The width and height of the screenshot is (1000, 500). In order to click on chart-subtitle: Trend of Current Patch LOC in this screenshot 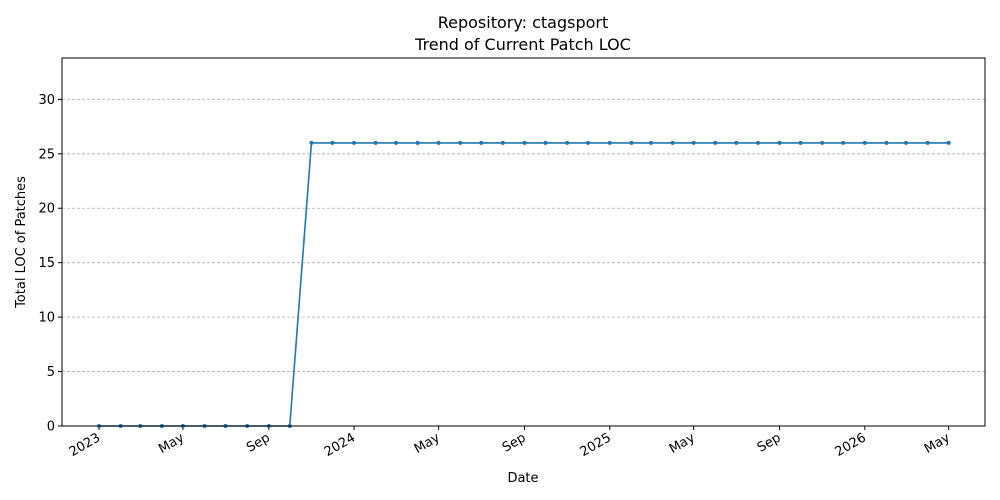, I will do `click(522, 44)`.